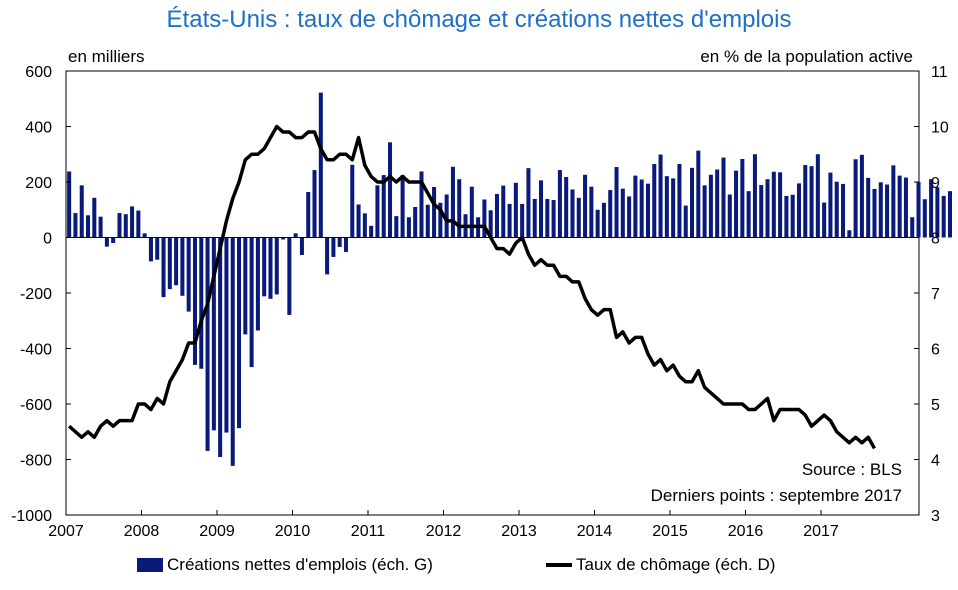  What do you see at coordinates (935, 461) in the screenshot?
I see `right-axis-tick-label: 4` at bounding box center [935, 461].